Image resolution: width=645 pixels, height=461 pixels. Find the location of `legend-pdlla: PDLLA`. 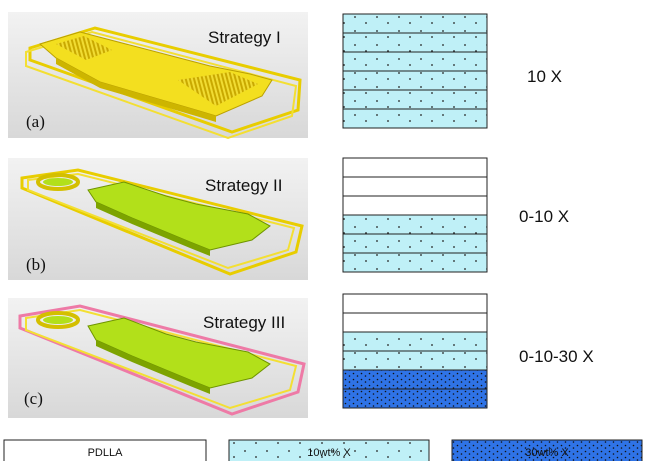

legend-pdlla: PDLLA is located at coordinates (105, 450).